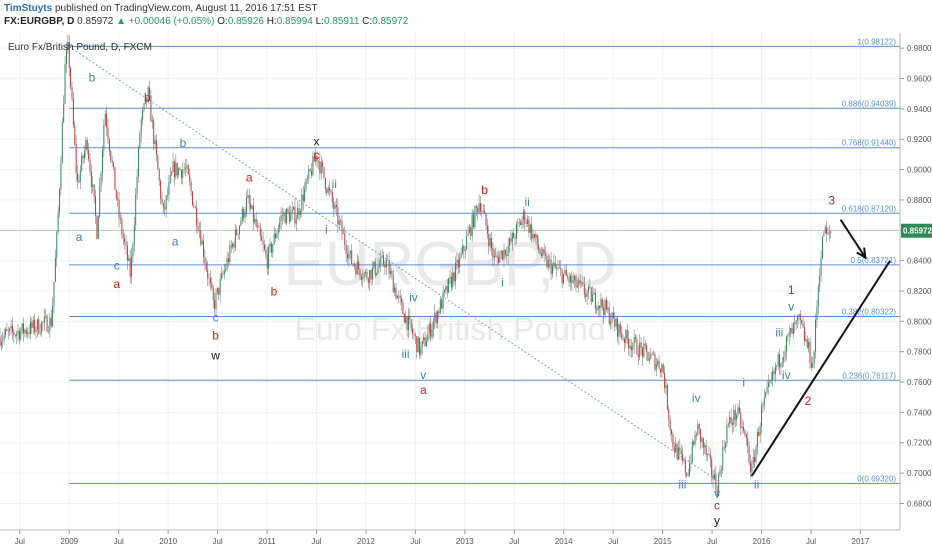  What do you see at coordinates (613, 541) in the screenshot?
I see `x-tick-label: Jul` at bounding box center [613, 541].